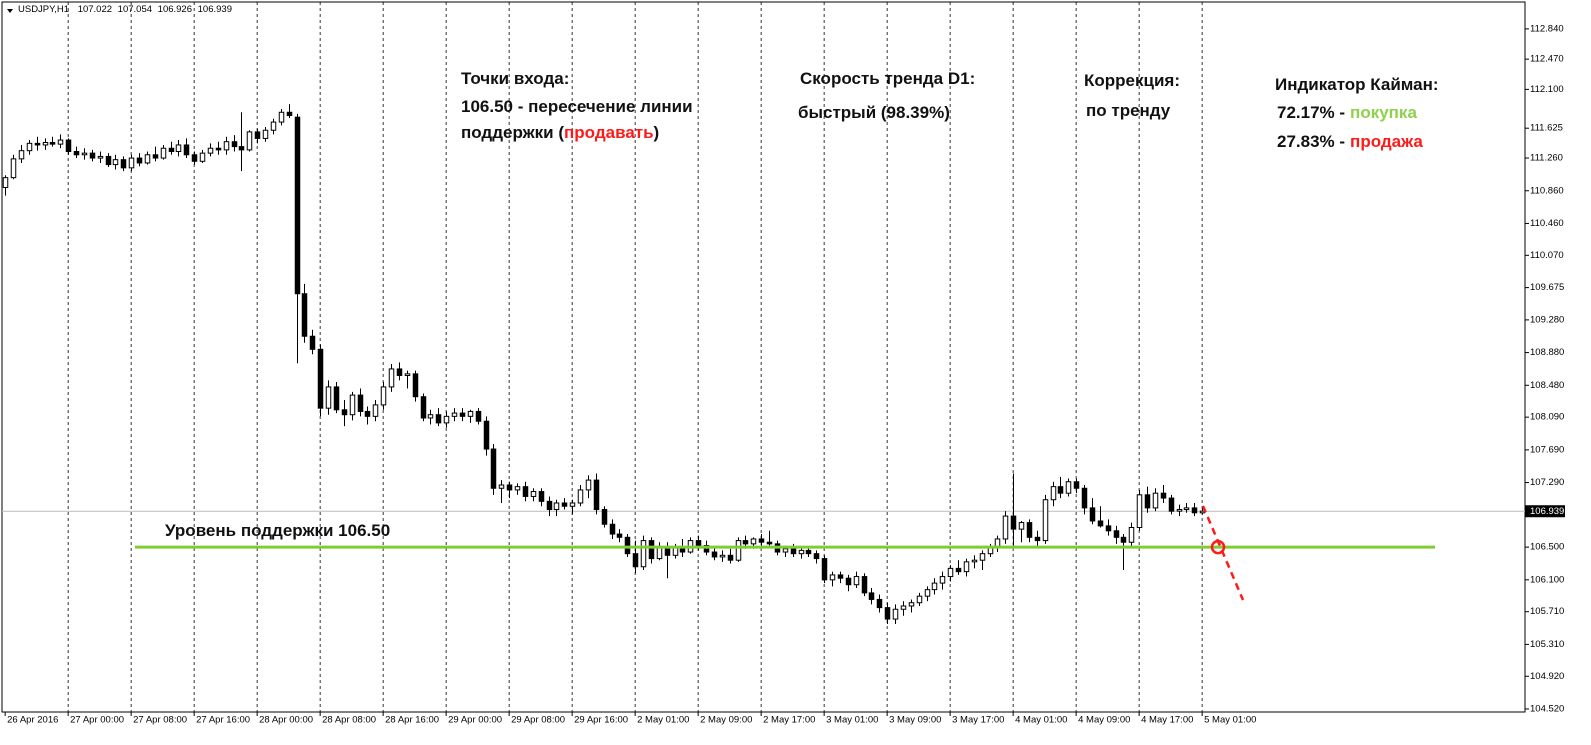 This screenshot has height=745, width=1591. I want to click on x-tick-label: 4 May 17:00, so click(1167, 720).